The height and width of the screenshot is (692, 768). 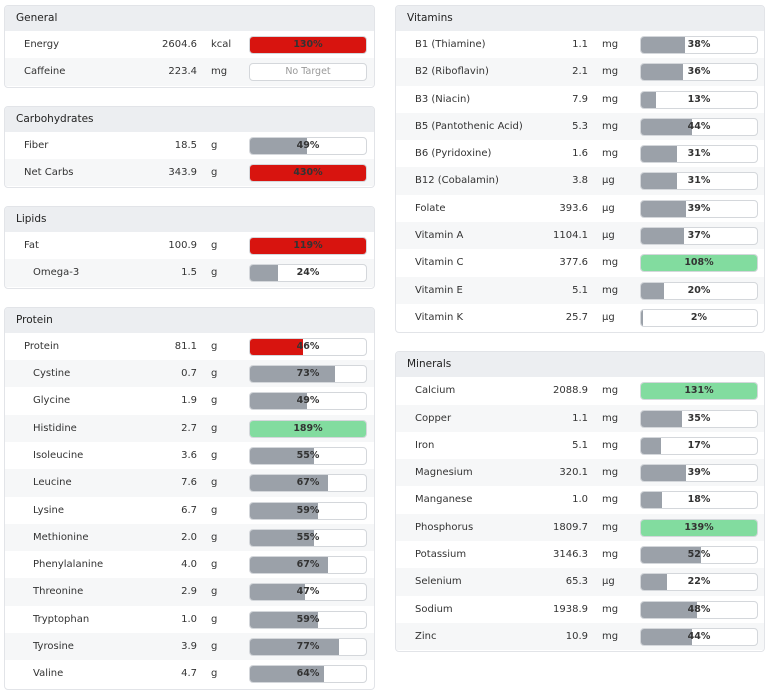 What do you see at coordinates (580, 445) in the screenshot?
I see `nutrient-row: Iron 5.1 mg 17%` at bounding box center [580, 445].